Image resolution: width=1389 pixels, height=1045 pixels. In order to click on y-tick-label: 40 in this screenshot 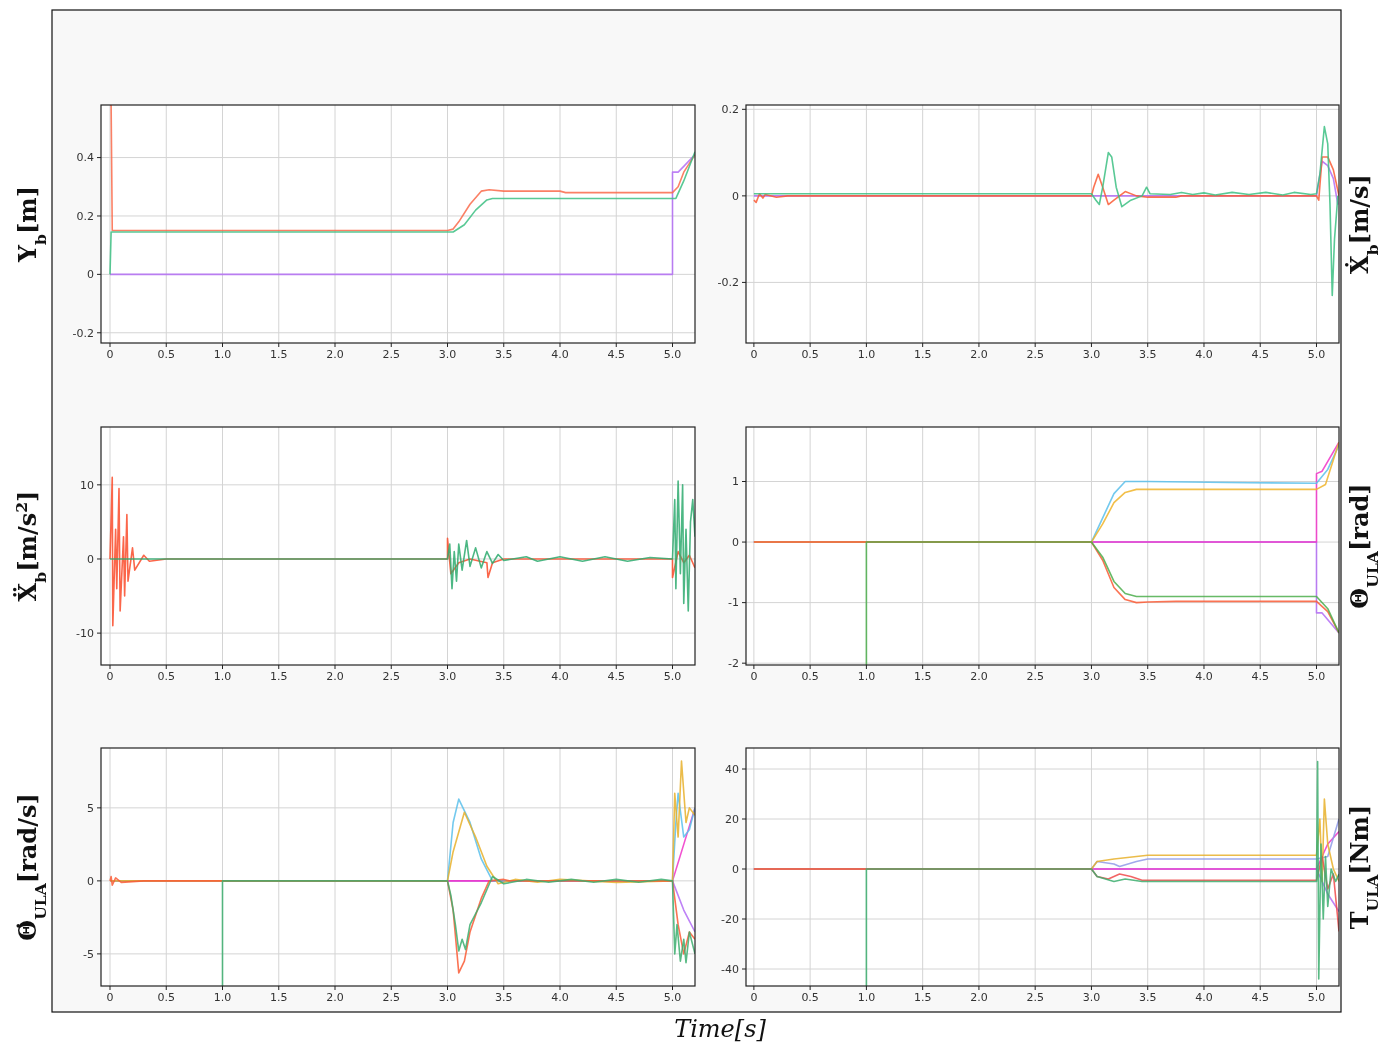, I will do `click(732, 769)`.